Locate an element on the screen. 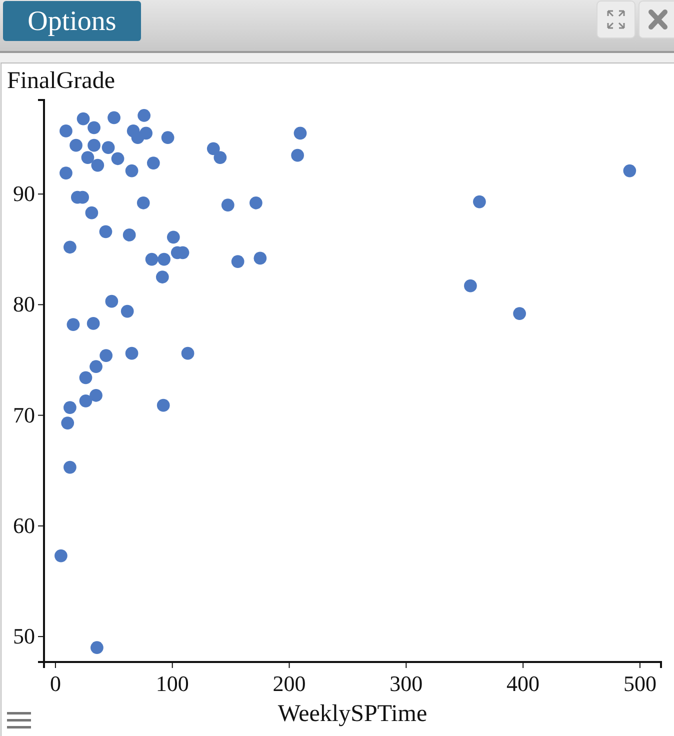 Image resolution: width=674 pixels, height=736 pixels. text: Options is located at coordinates (72, 21).